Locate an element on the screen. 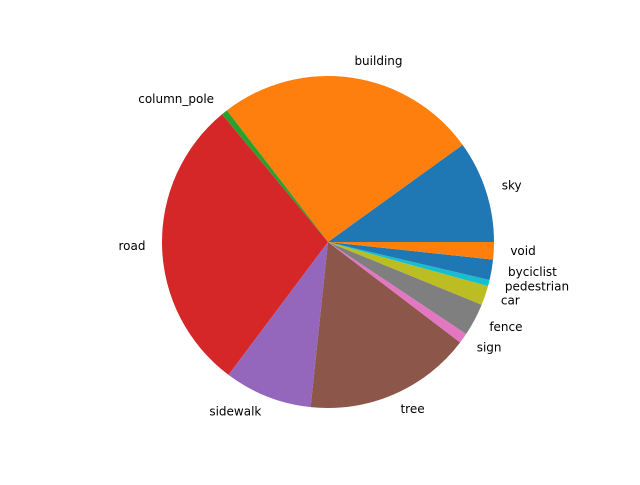 The image size is (640, 485). pie-slice-car is located at coordinates (408, 273).